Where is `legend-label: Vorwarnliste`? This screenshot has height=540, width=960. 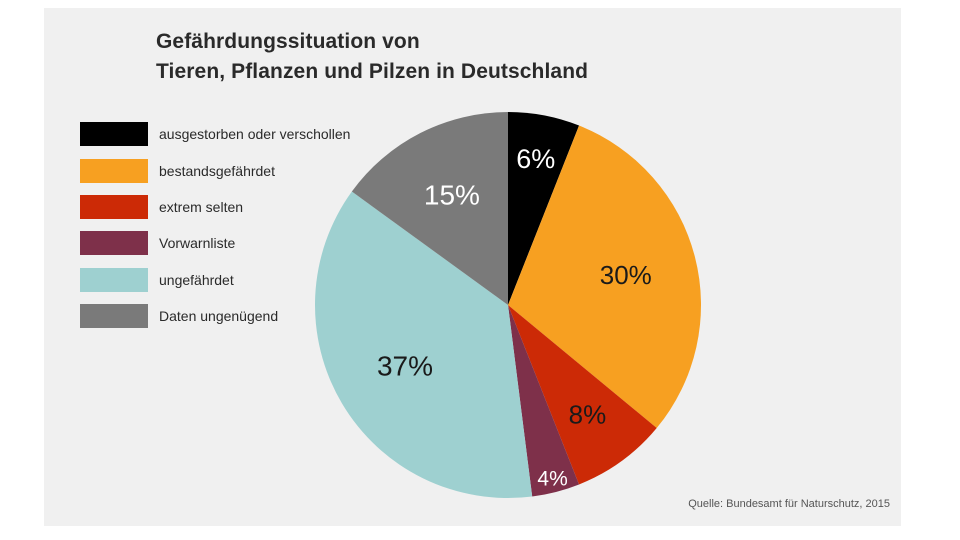 legend-label: Vorwarnliste is located at coordinates (197, 243).